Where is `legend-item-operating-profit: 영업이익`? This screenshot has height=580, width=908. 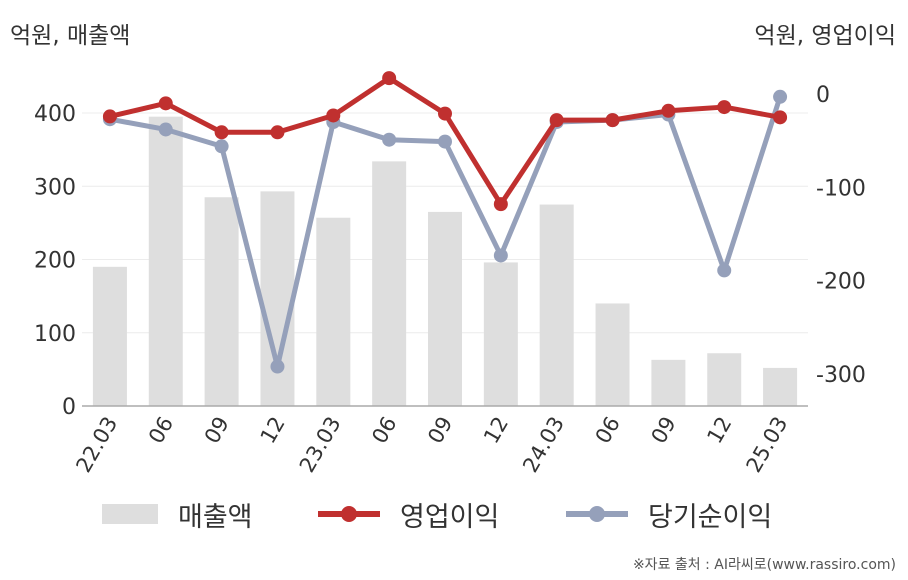
legend-item-operating-profit: 영업이익 is located at coordinates (408, 514).